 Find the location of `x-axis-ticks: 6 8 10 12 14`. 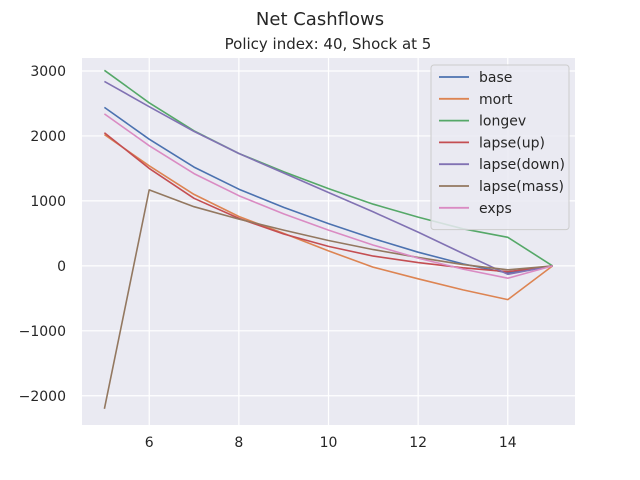

x-axis-ticks: 6 8 10 12 14 is located at coordinates (331, 443).